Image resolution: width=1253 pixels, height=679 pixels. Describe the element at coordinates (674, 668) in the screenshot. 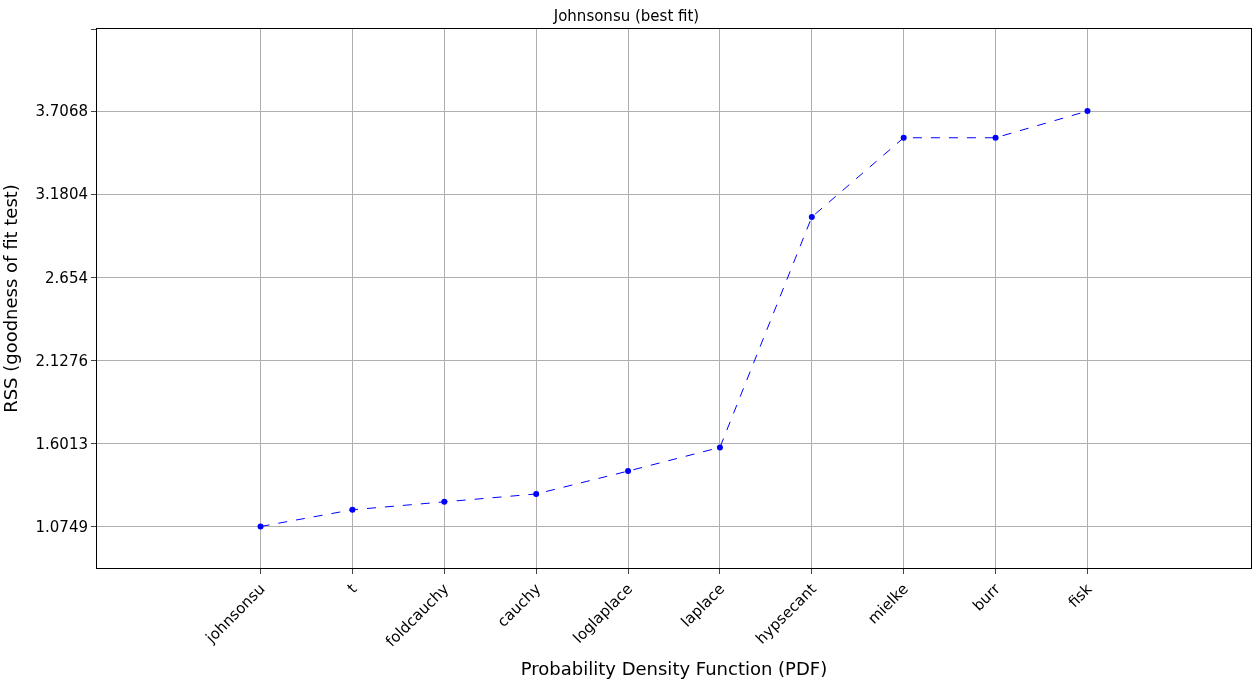

I see `x-axis-title: Probability Density Function (PDF)` at that location.